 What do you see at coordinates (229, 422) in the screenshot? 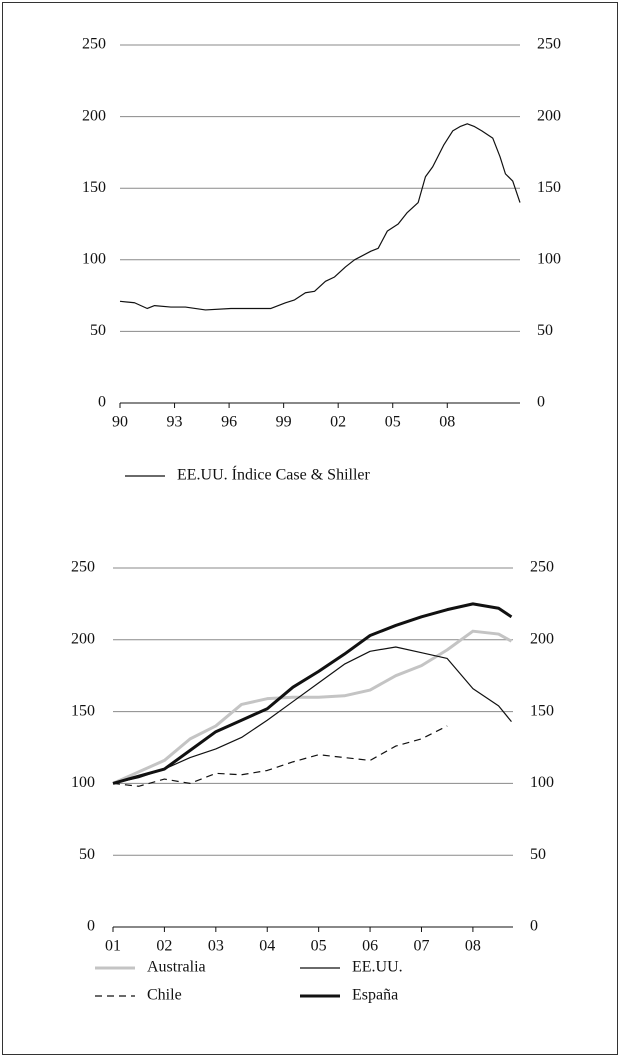
I see `x-tick-label: 96` at bounding box center [229, 422].